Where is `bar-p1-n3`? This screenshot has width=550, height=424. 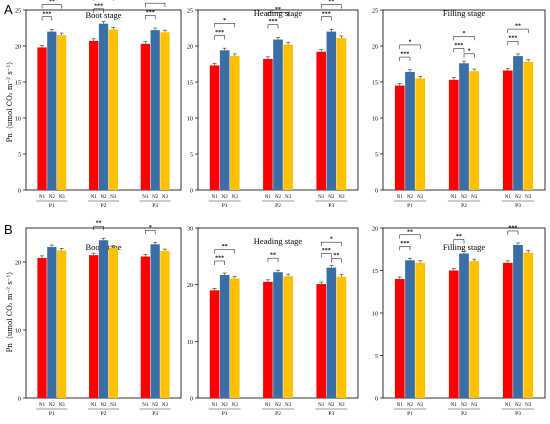 bar-p1-n3 is located at coordinates (420, 330).